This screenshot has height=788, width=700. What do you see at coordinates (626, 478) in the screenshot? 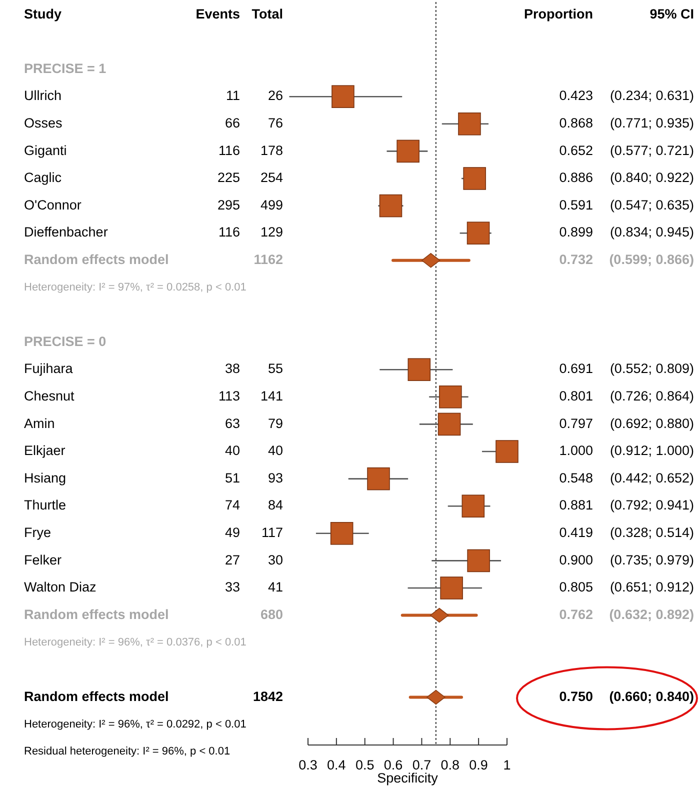
I see `text: 0.548 (0.442; 0.652)` at bounding box center [626, 478].